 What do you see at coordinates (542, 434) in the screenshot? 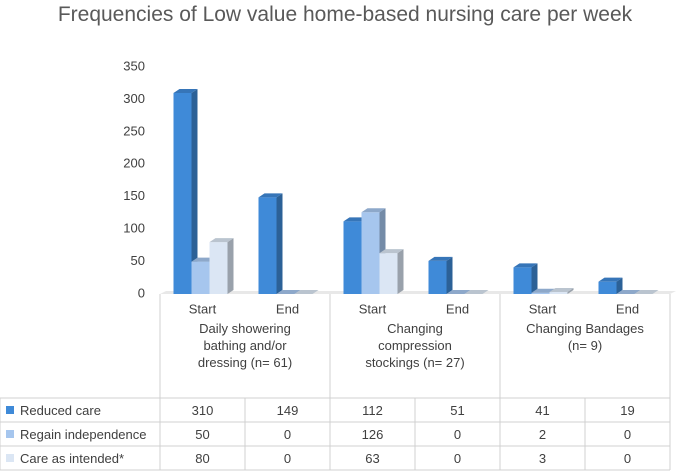
I see `table-value: 2` at bounding box center [542, 434].